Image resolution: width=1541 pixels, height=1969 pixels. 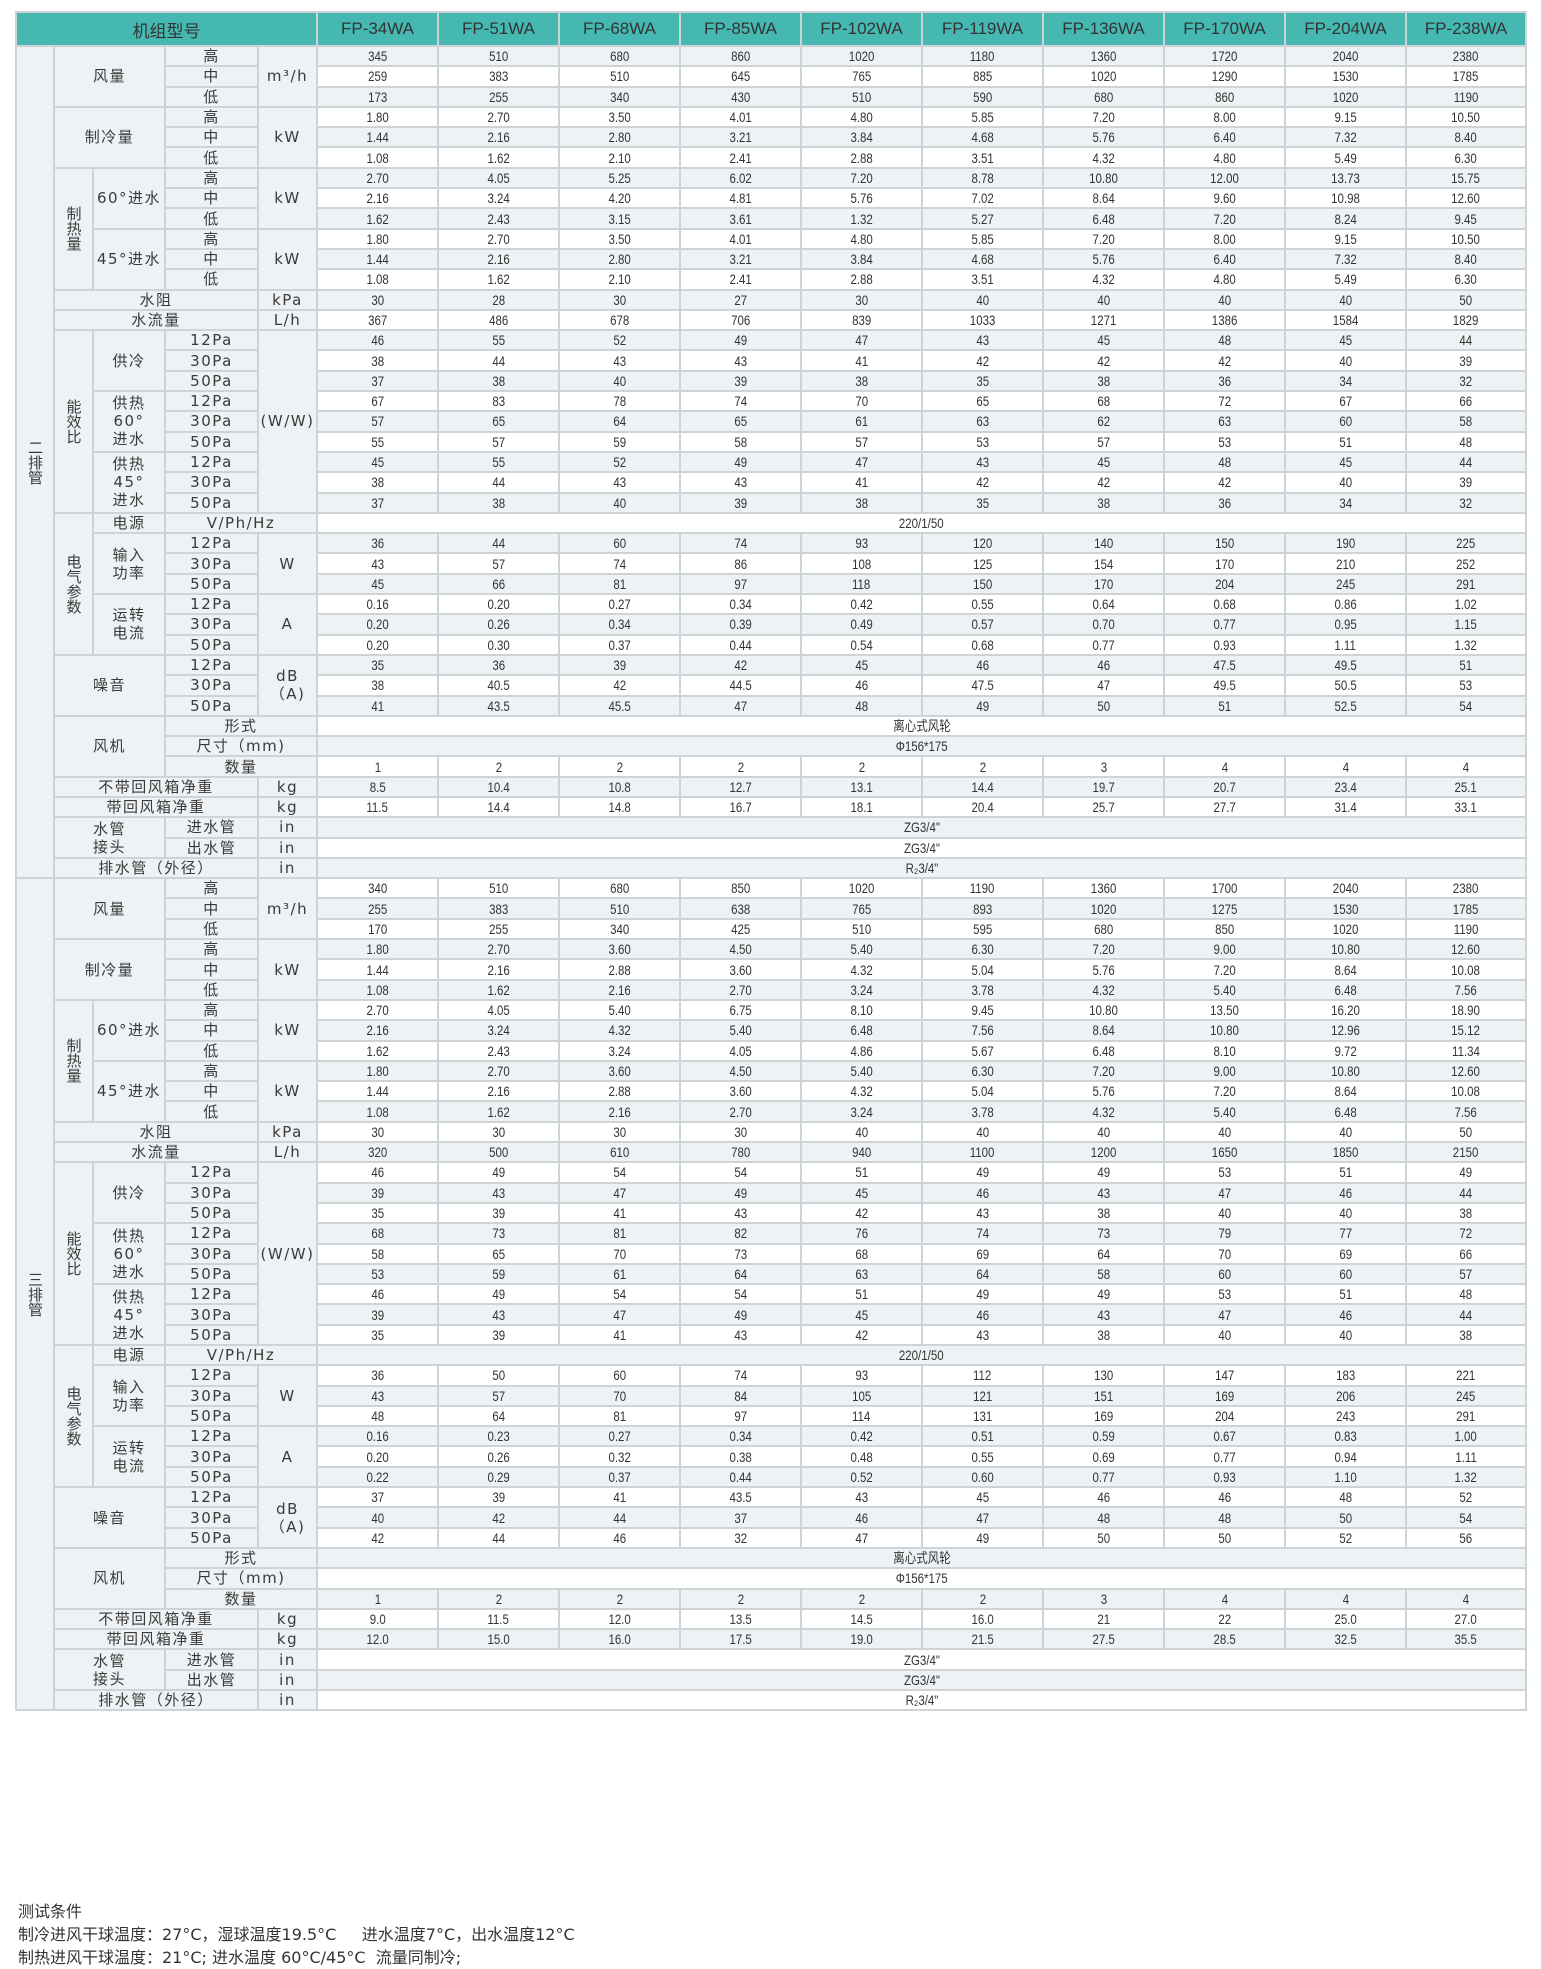 What do you see at coordinates (1103, 1517) in the screenshot?
I see `cell-value: 48` at bounding box center [1103, 1517].